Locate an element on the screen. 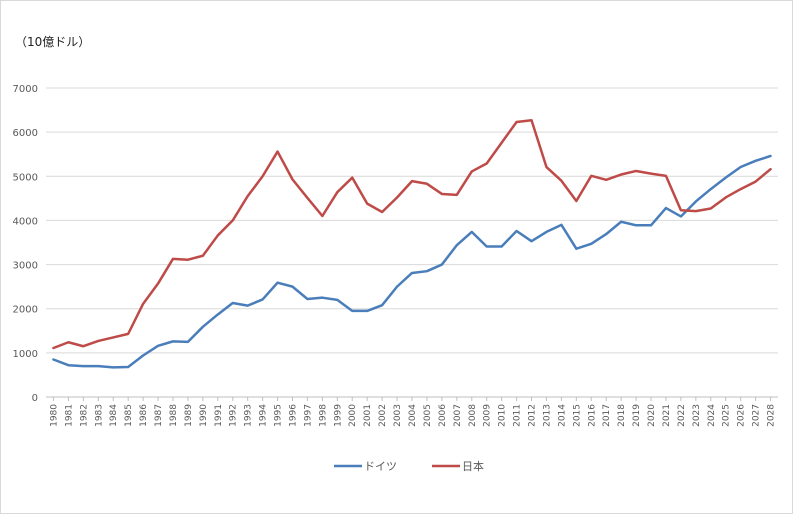 This screenshot has width=793, height=514. y-tick-label: 6000 is located at coordinates (25, 133).